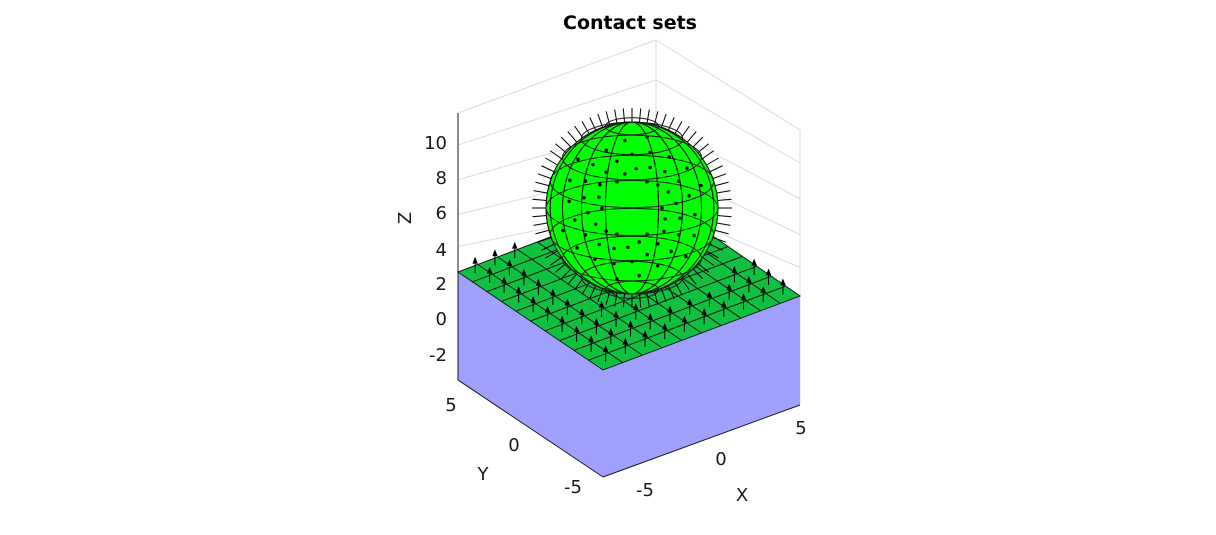  What do you see at coordinates (573, 487) in the screenshot?
I see `y-tick-label: -5` at bounding box center [573, 487].